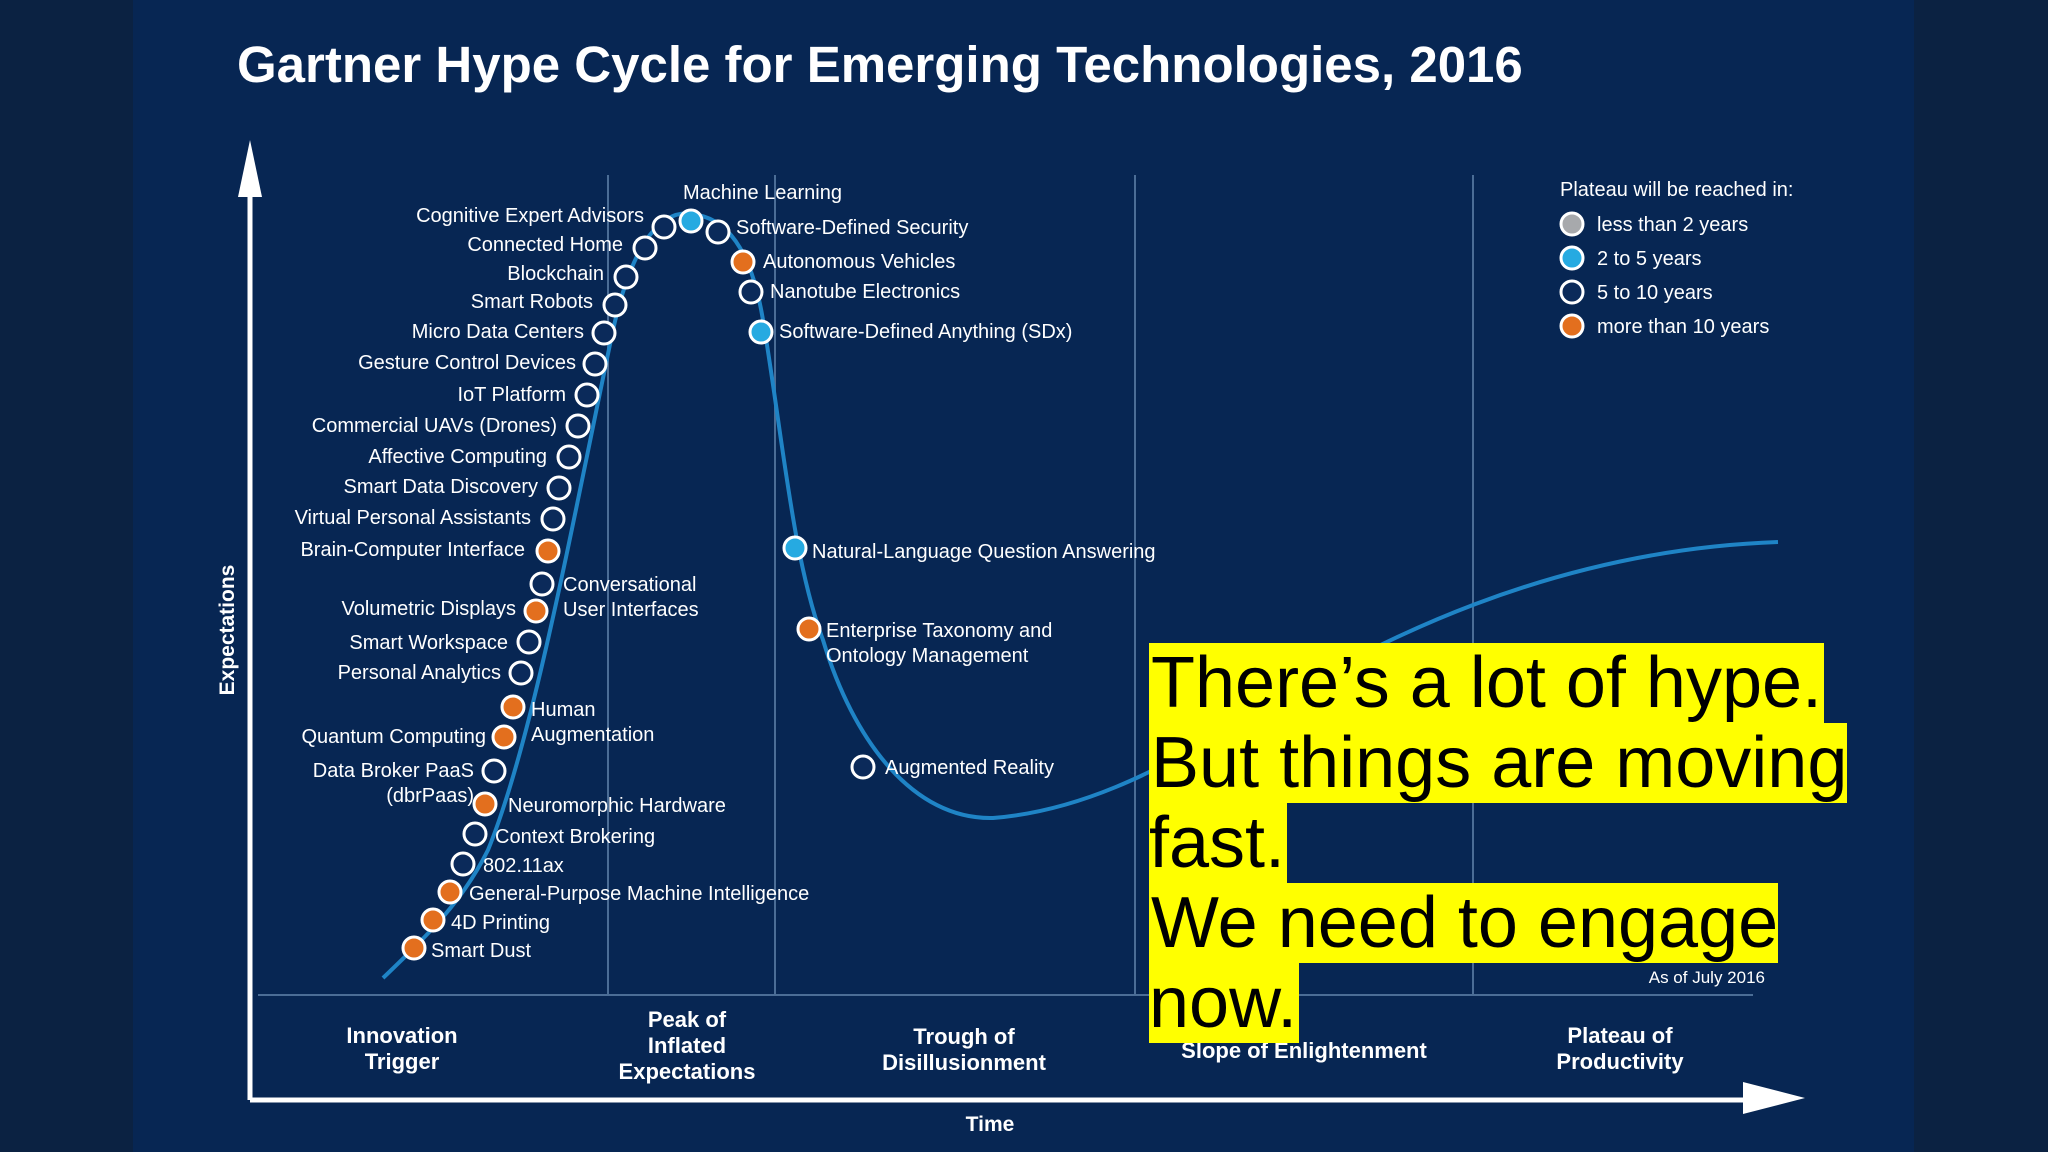  What do you see at coordinates (865, 292) in the screenshot?
I see `tech-label: Nanotube Electronics` at bounding box center [865, 292].